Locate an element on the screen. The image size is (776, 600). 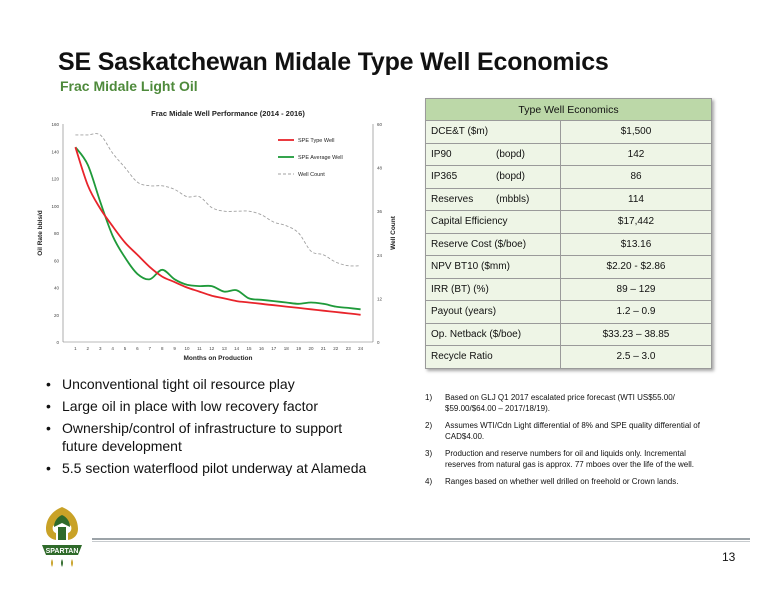
table-header: Type Well Economics is located at coordinates (568, 109).